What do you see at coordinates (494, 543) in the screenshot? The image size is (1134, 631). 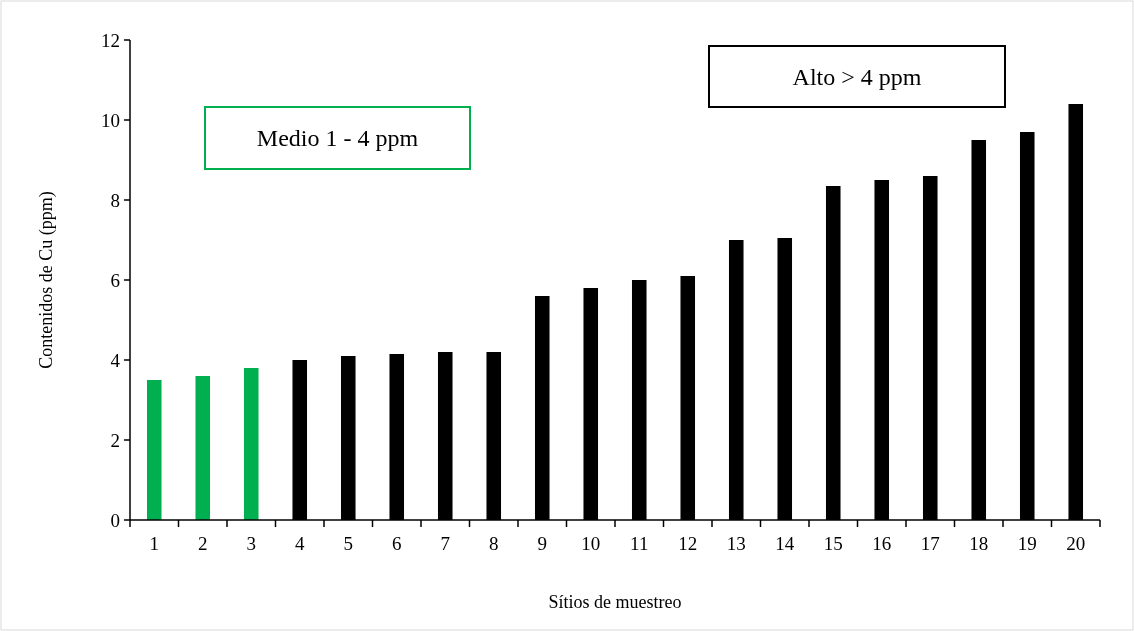 I see `x-tick-label: 8` at bounding box center [494, 543].